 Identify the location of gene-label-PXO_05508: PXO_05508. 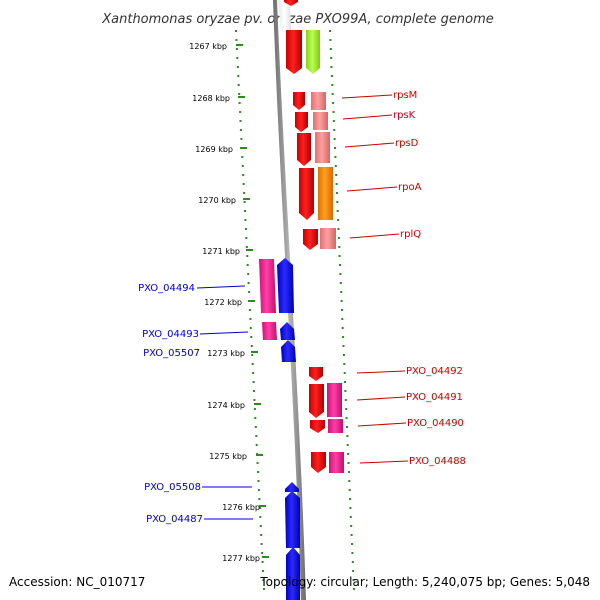
(172, 487).